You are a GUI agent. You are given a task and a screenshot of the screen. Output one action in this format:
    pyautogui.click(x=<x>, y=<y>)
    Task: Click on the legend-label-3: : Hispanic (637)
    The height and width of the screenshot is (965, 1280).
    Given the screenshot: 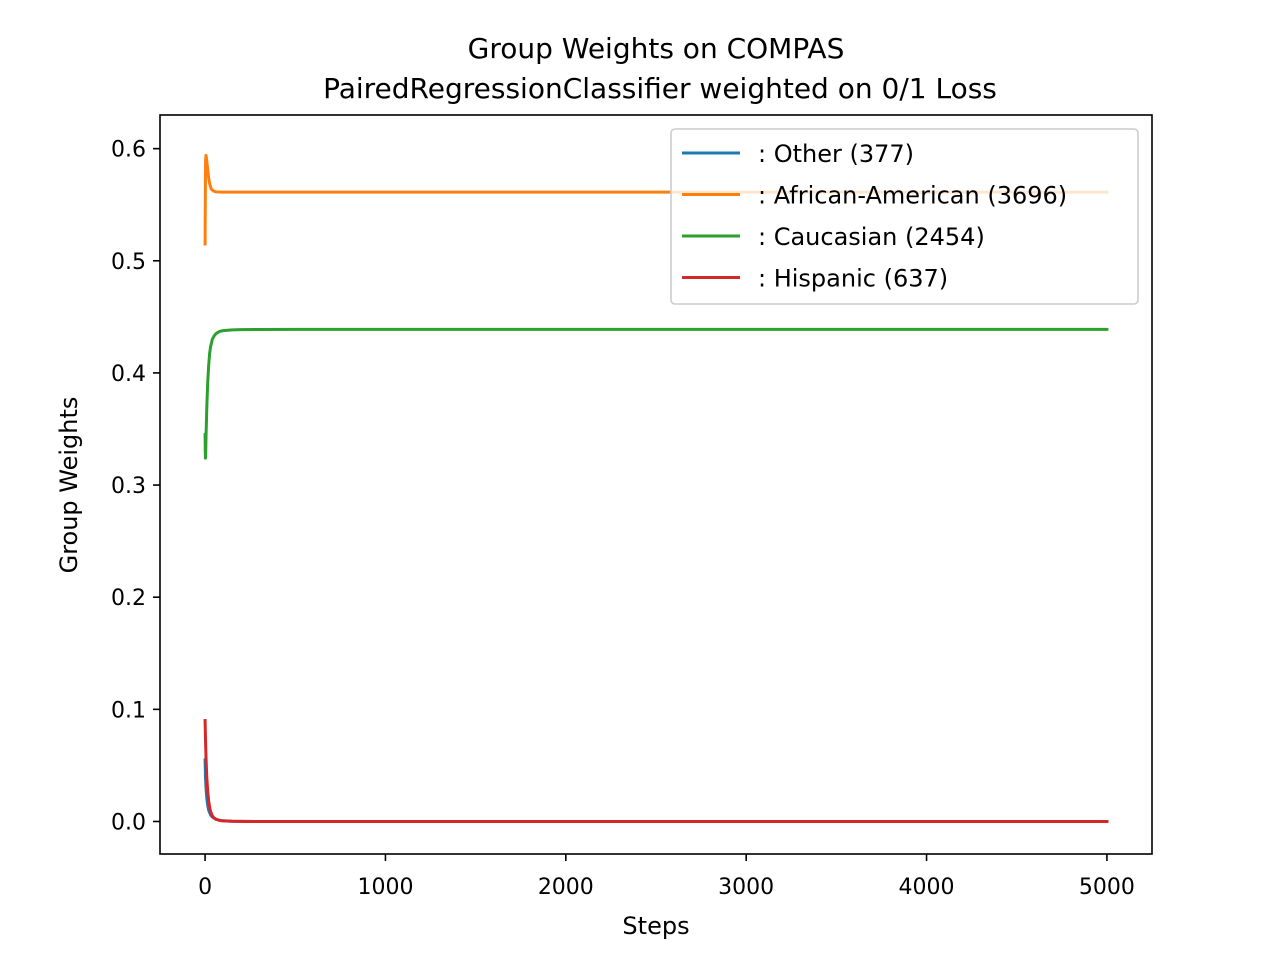 What is the action you would take?
    pyautogui.click(x=853, y=279)
    